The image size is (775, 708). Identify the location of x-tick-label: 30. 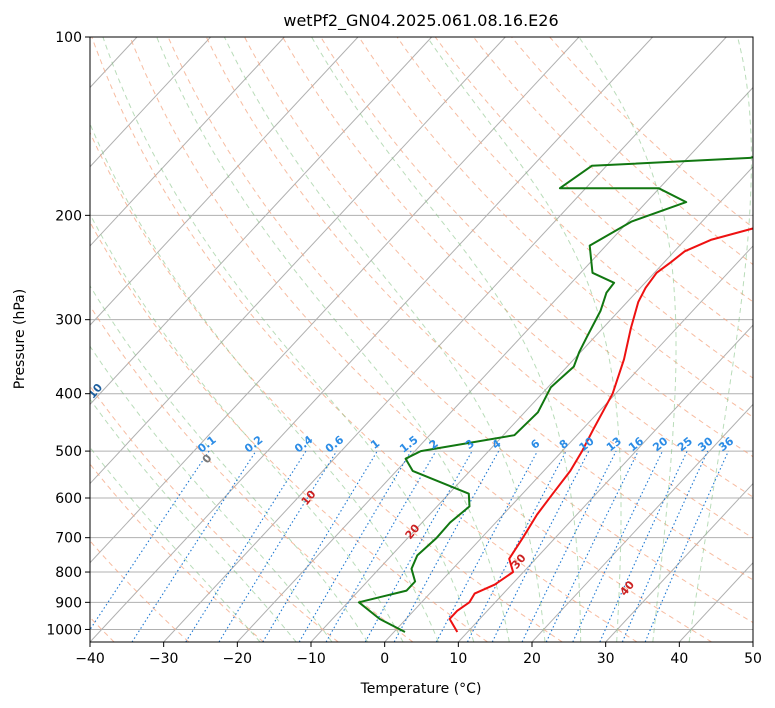
(606, 659).